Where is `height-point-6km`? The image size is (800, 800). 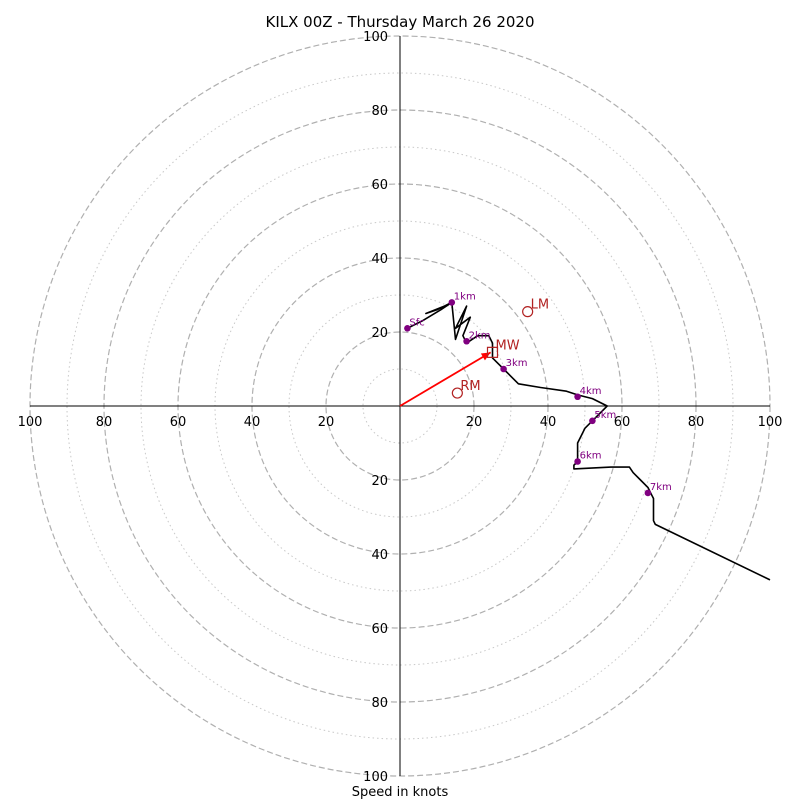 height-point-6km is located at coordinates (577, 461).